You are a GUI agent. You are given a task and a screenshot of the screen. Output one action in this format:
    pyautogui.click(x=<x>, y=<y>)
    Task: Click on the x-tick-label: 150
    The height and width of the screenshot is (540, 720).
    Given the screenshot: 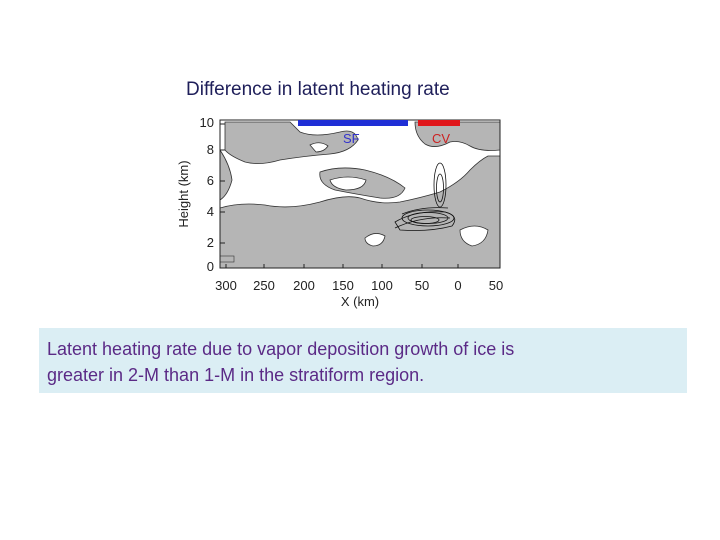 What is the action you would take?
    pyautogui.click(x=343, y=285)
    